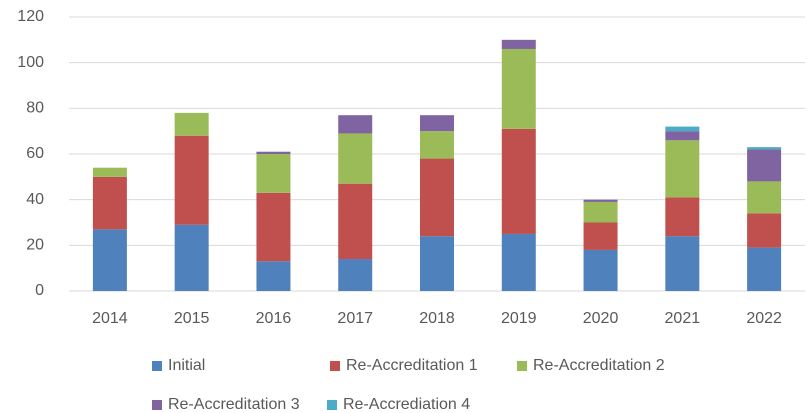 The width and height of the screenshot is (811, 413). What do you see at coordinates (30, 16) in the screenshot?
I see `y-tick-label: 120` at bounding box center [30, 16].